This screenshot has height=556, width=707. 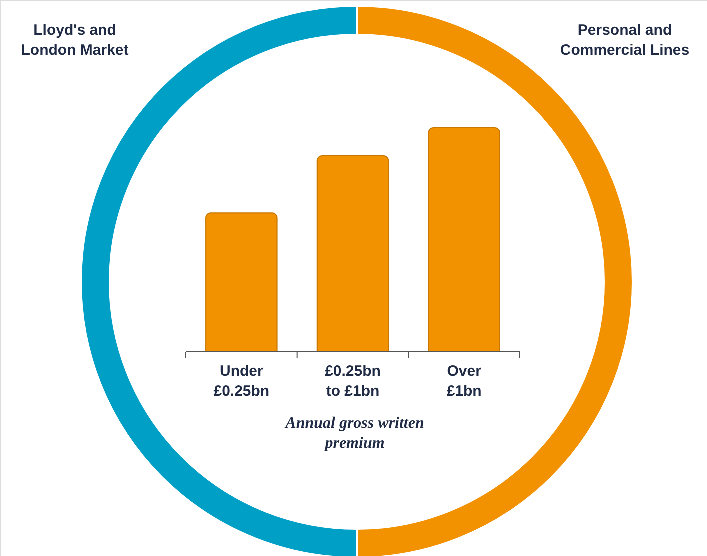 What do you see at coordinates (75, 40) in the screenshot?
I see `slice-label: Lloyd's and London Market` at bounding box center [75, 40].